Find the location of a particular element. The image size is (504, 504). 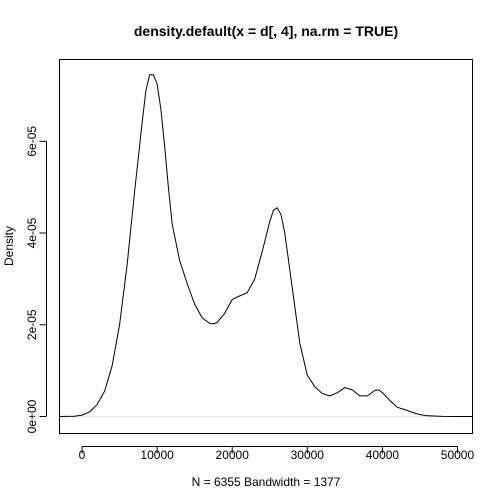

x-tick-label: 40000 is located at coordinates (383, 455).